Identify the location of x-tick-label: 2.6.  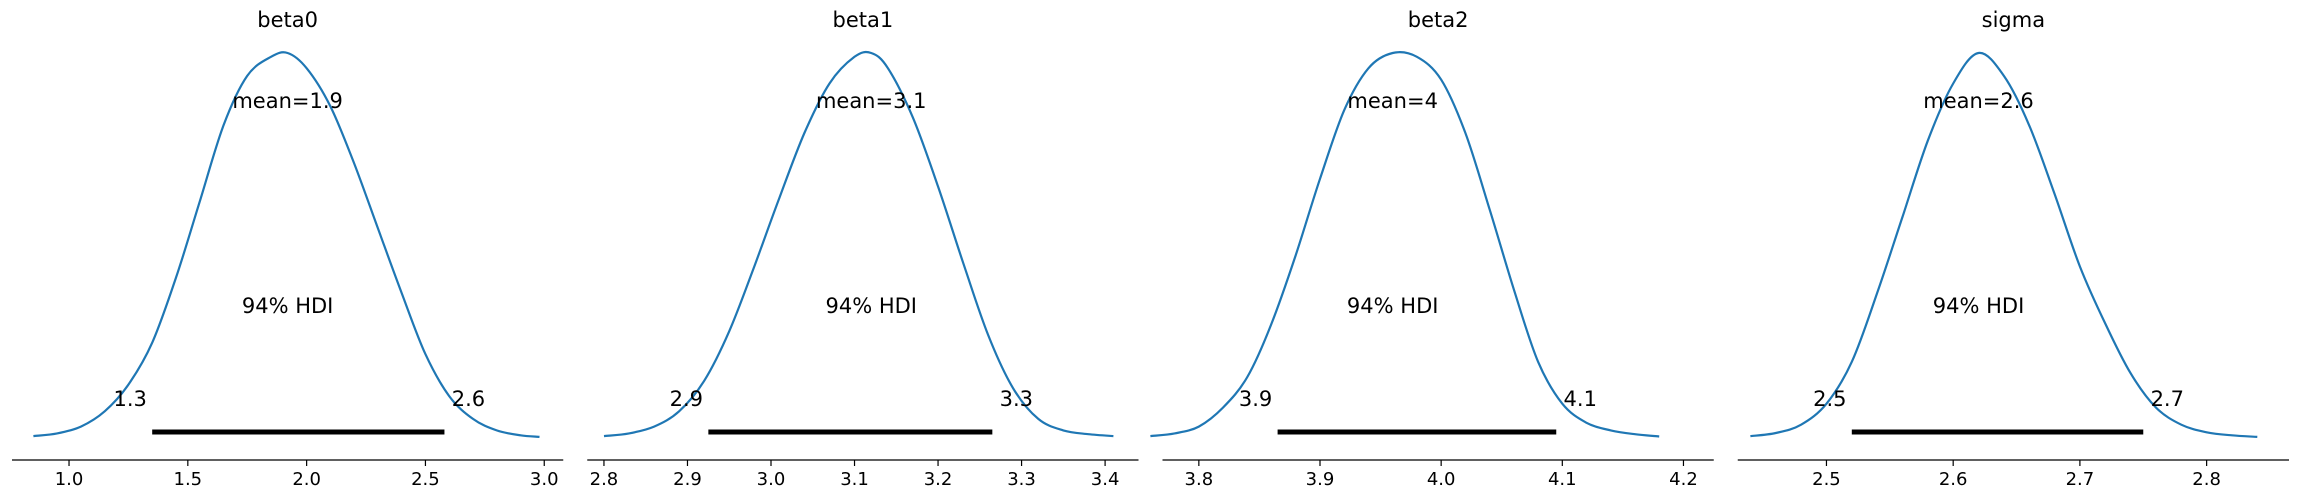
(1953, 479).